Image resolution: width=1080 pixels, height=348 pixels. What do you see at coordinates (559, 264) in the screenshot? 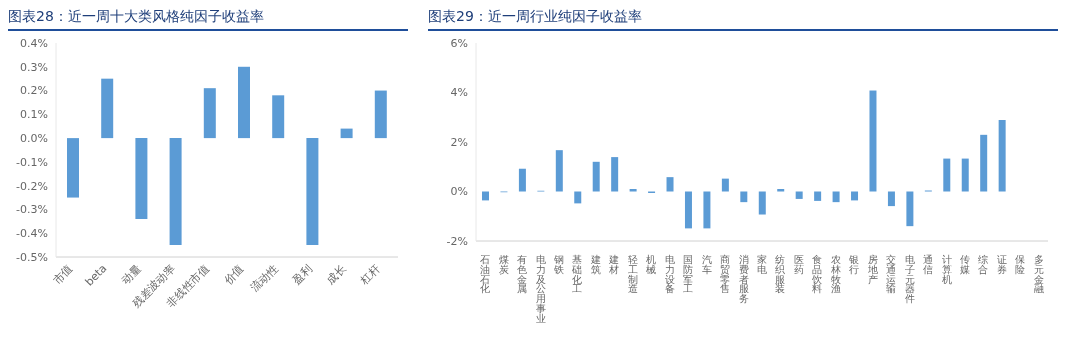
I see `x-tick-label: 钢铁` at bounding box center [559, 264].